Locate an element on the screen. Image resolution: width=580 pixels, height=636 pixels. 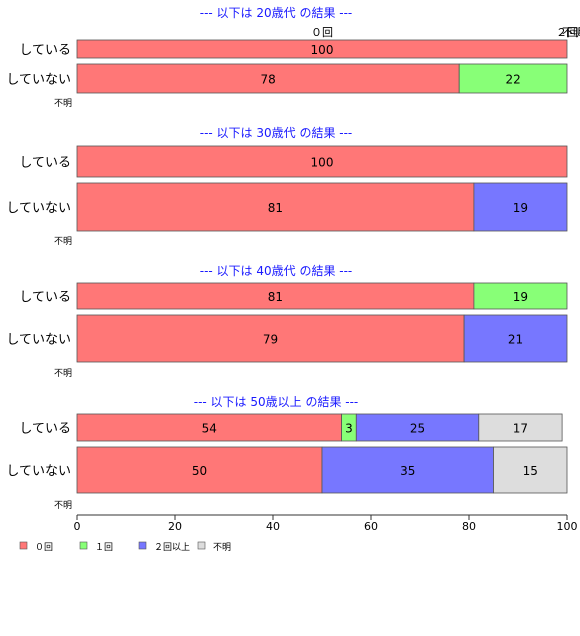
data-label: 35 is located at coordinates (407, 471).